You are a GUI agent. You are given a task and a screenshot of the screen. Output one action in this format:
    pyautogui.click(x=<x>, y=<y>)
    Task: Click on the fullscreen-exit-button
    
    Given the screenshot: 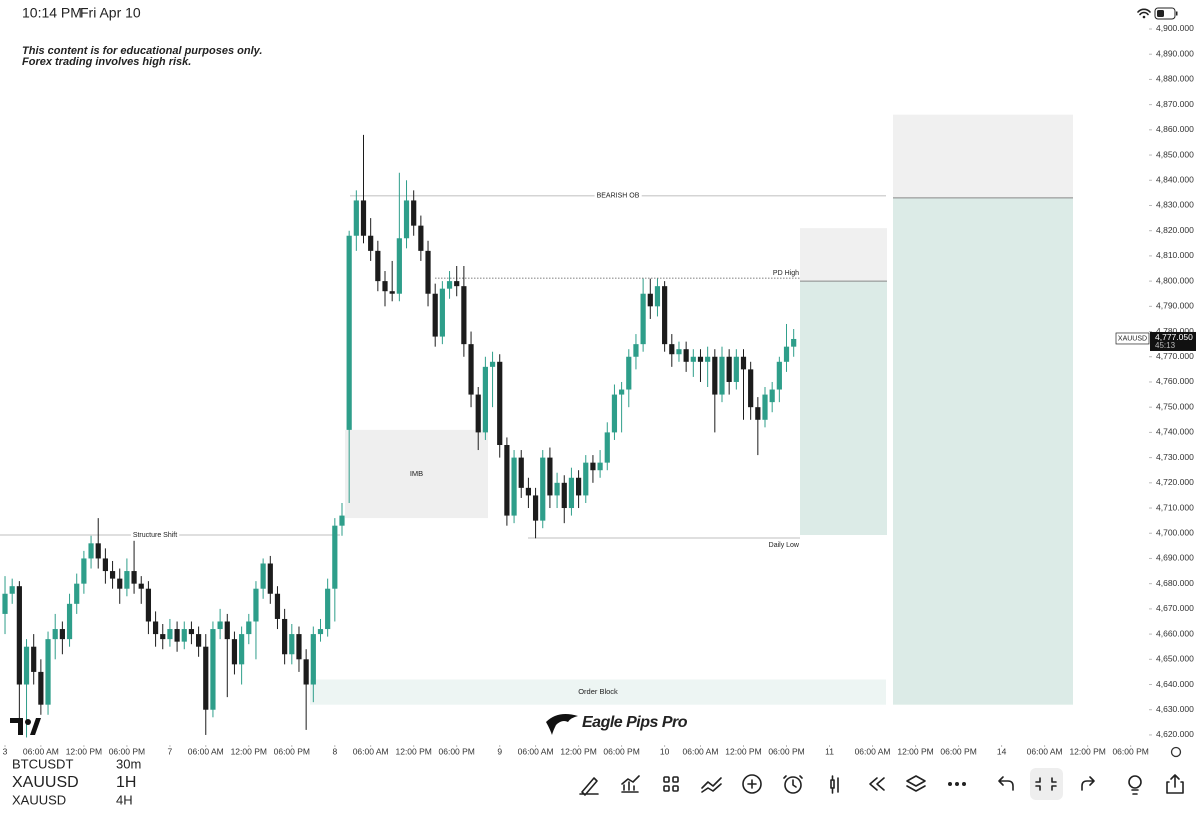 What is the action you would take?
    pyautogui.click(x=1046, y=784)
    